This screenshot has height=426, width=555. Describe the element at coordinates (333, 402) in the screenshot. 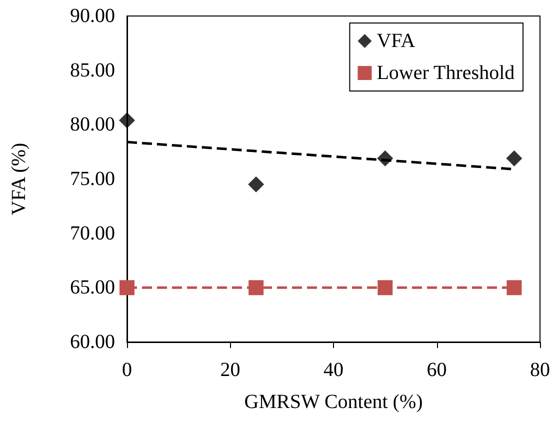

I see `x-axis-title: GMRSW Content (%)` at that location.